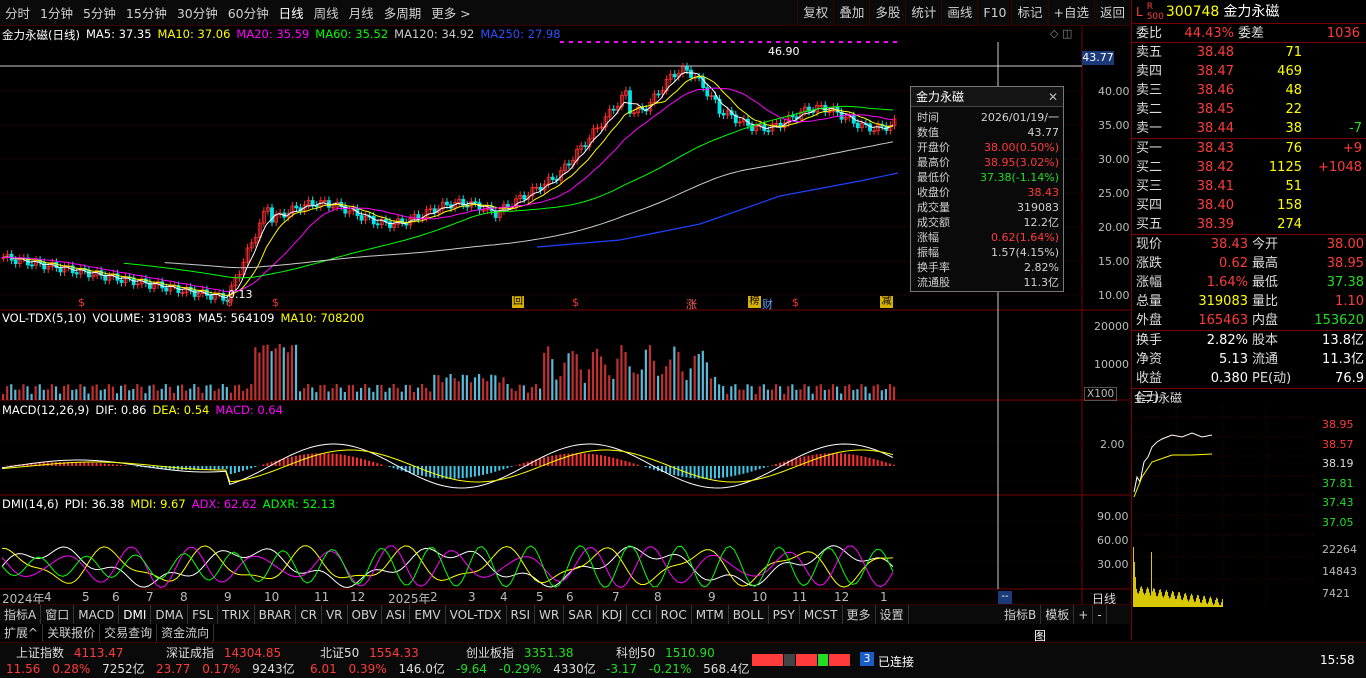 Image resolution: width=1366 pixels, height=678 pixels. I want to click on order-book-row: 买二 38.42 1125 +1048, so click(1249, 167).